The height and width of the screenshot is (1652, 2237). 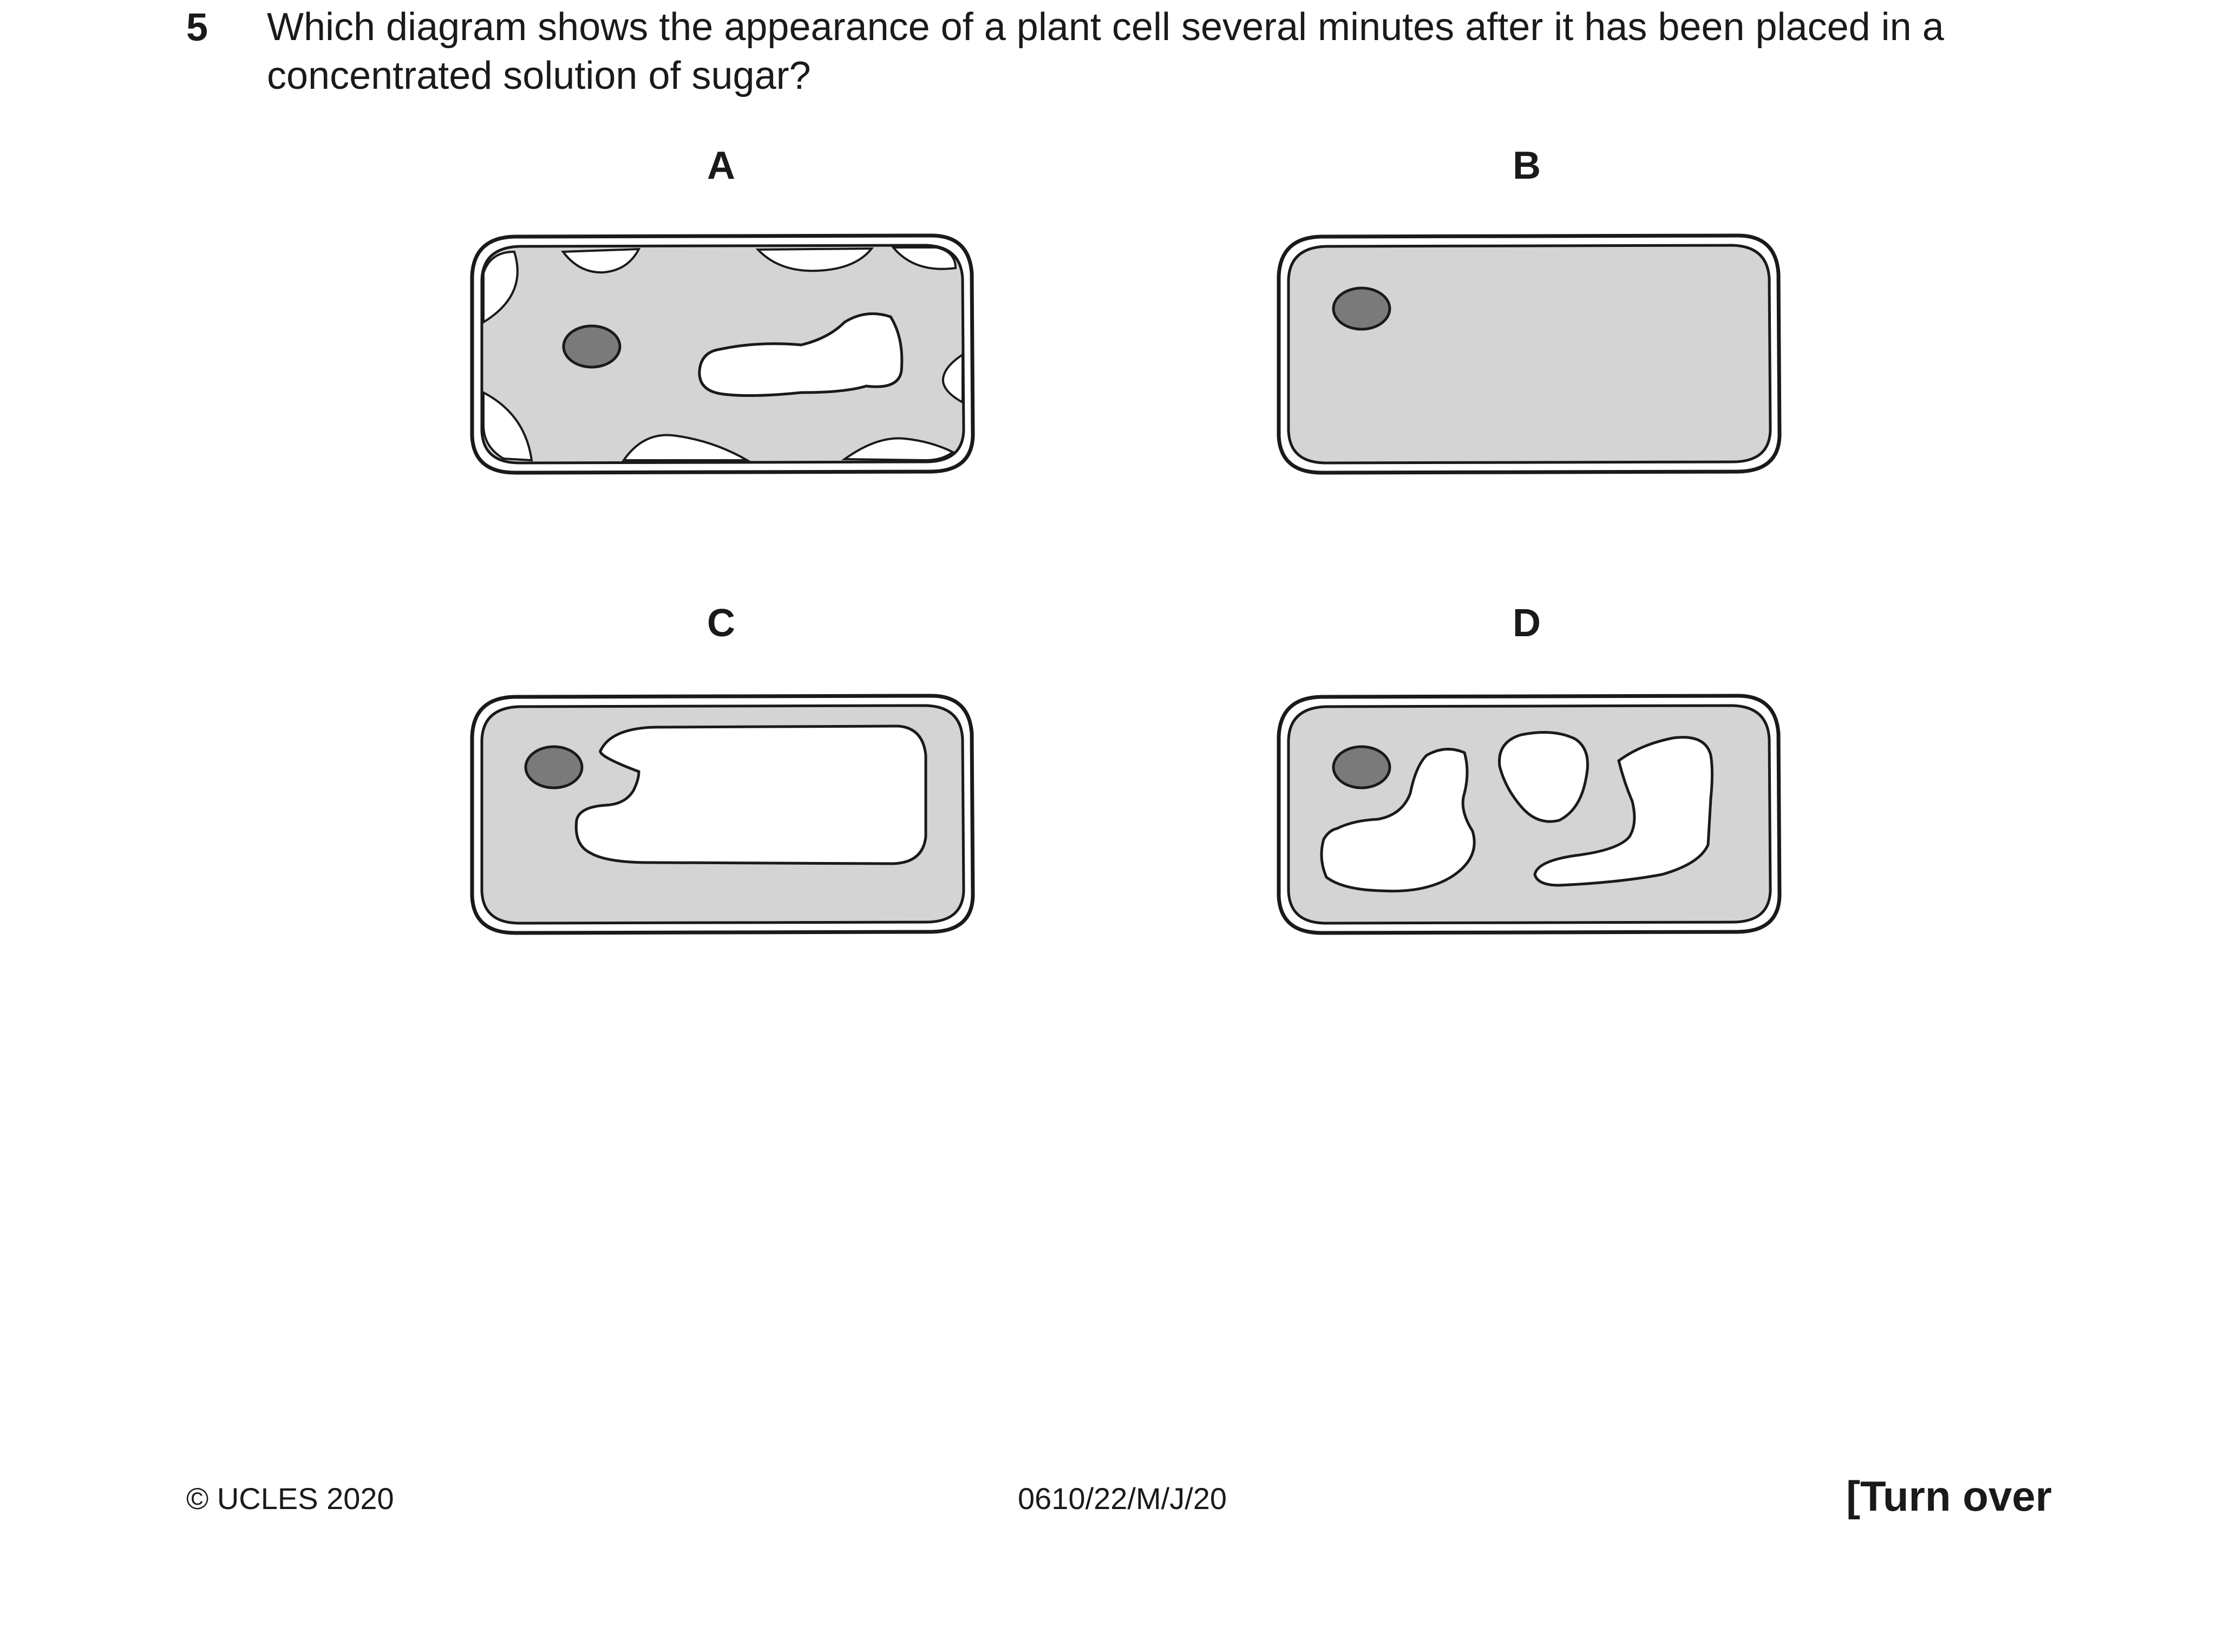 What do you see at coordinates (952, 378) in the screenshot?
I see `gap-right` at bounding box center [952, 378].